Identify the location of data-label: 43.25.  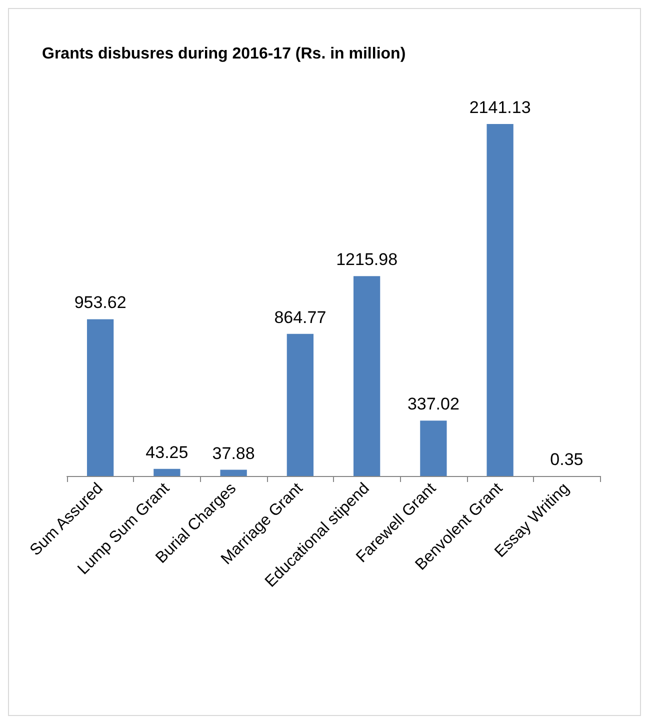
(167, 452).